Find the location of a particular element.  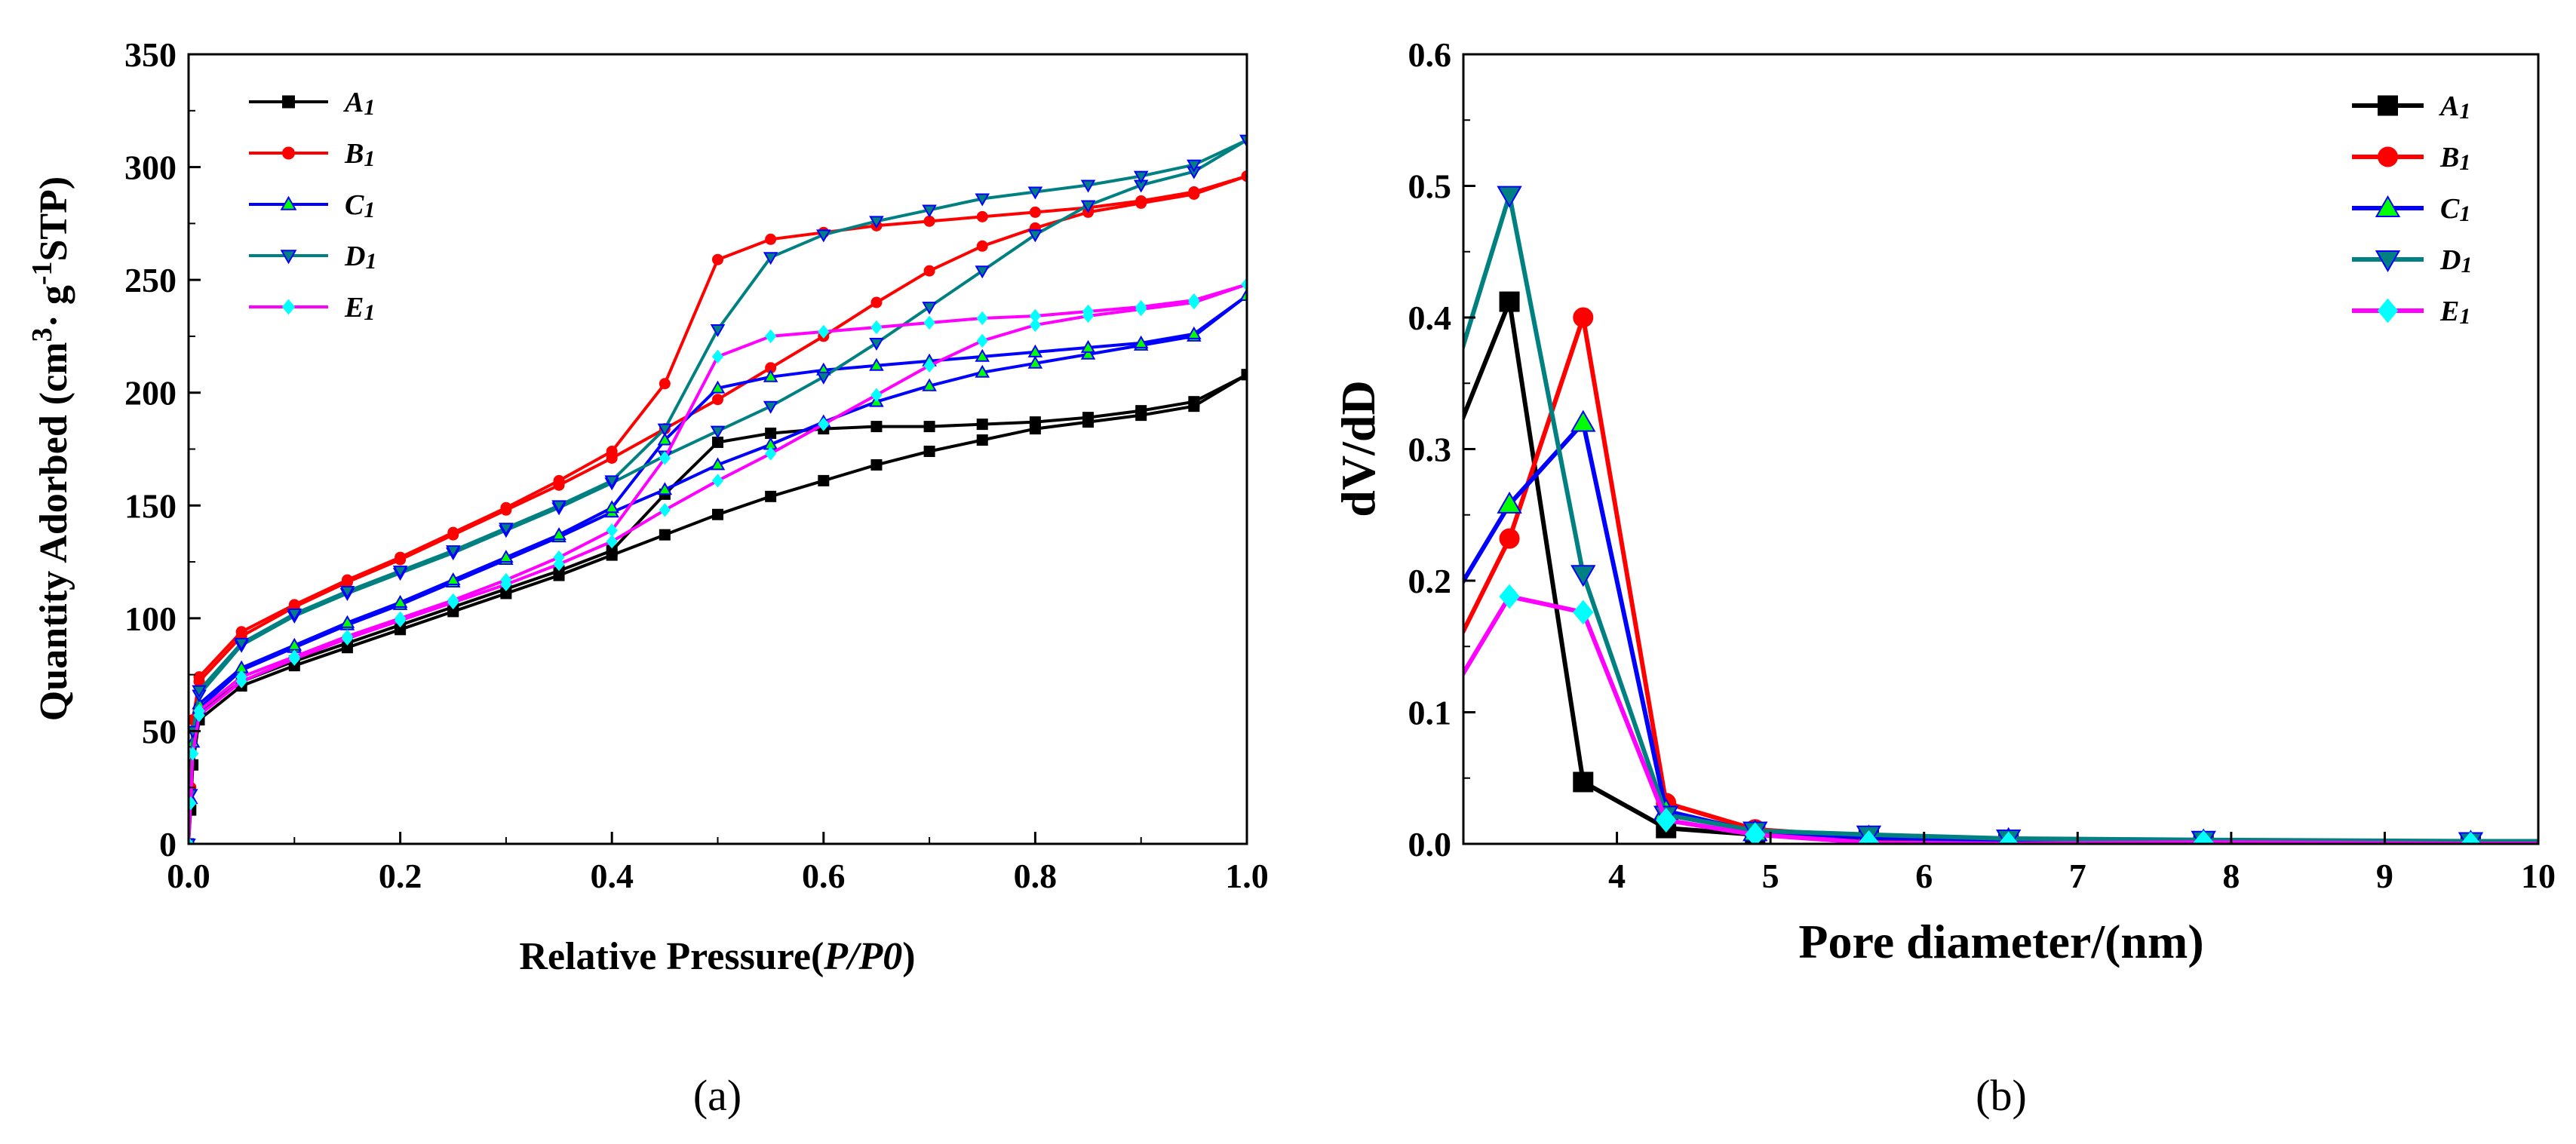

x-tick-label: 1.0 is located at coordinates (1247, 876).